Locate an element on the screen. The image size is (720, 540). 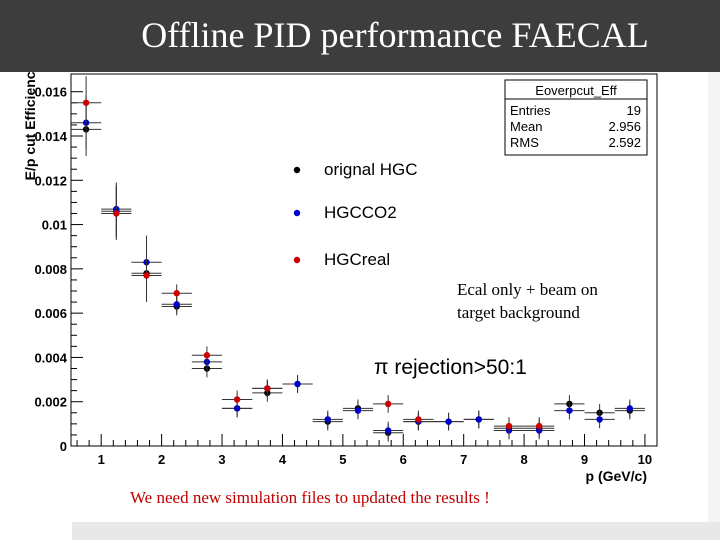
x-tick-label: 9 is located at coordinates (584, 459).